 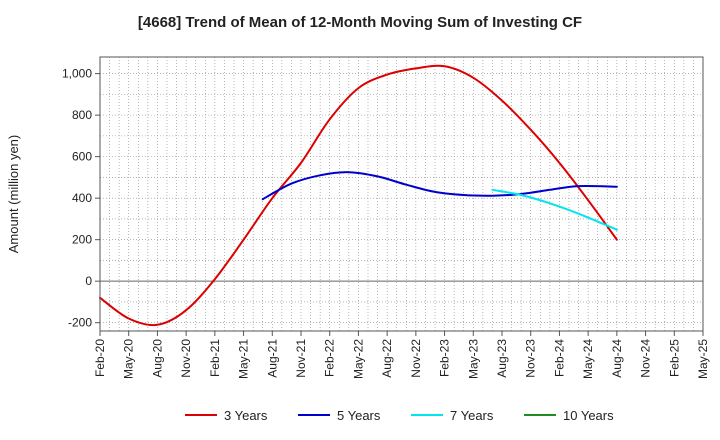 What do you see at coordinates (617, 358) in the screenshot?
I see `x-tick-label: Aug-24` at bounding box center [617, 358].